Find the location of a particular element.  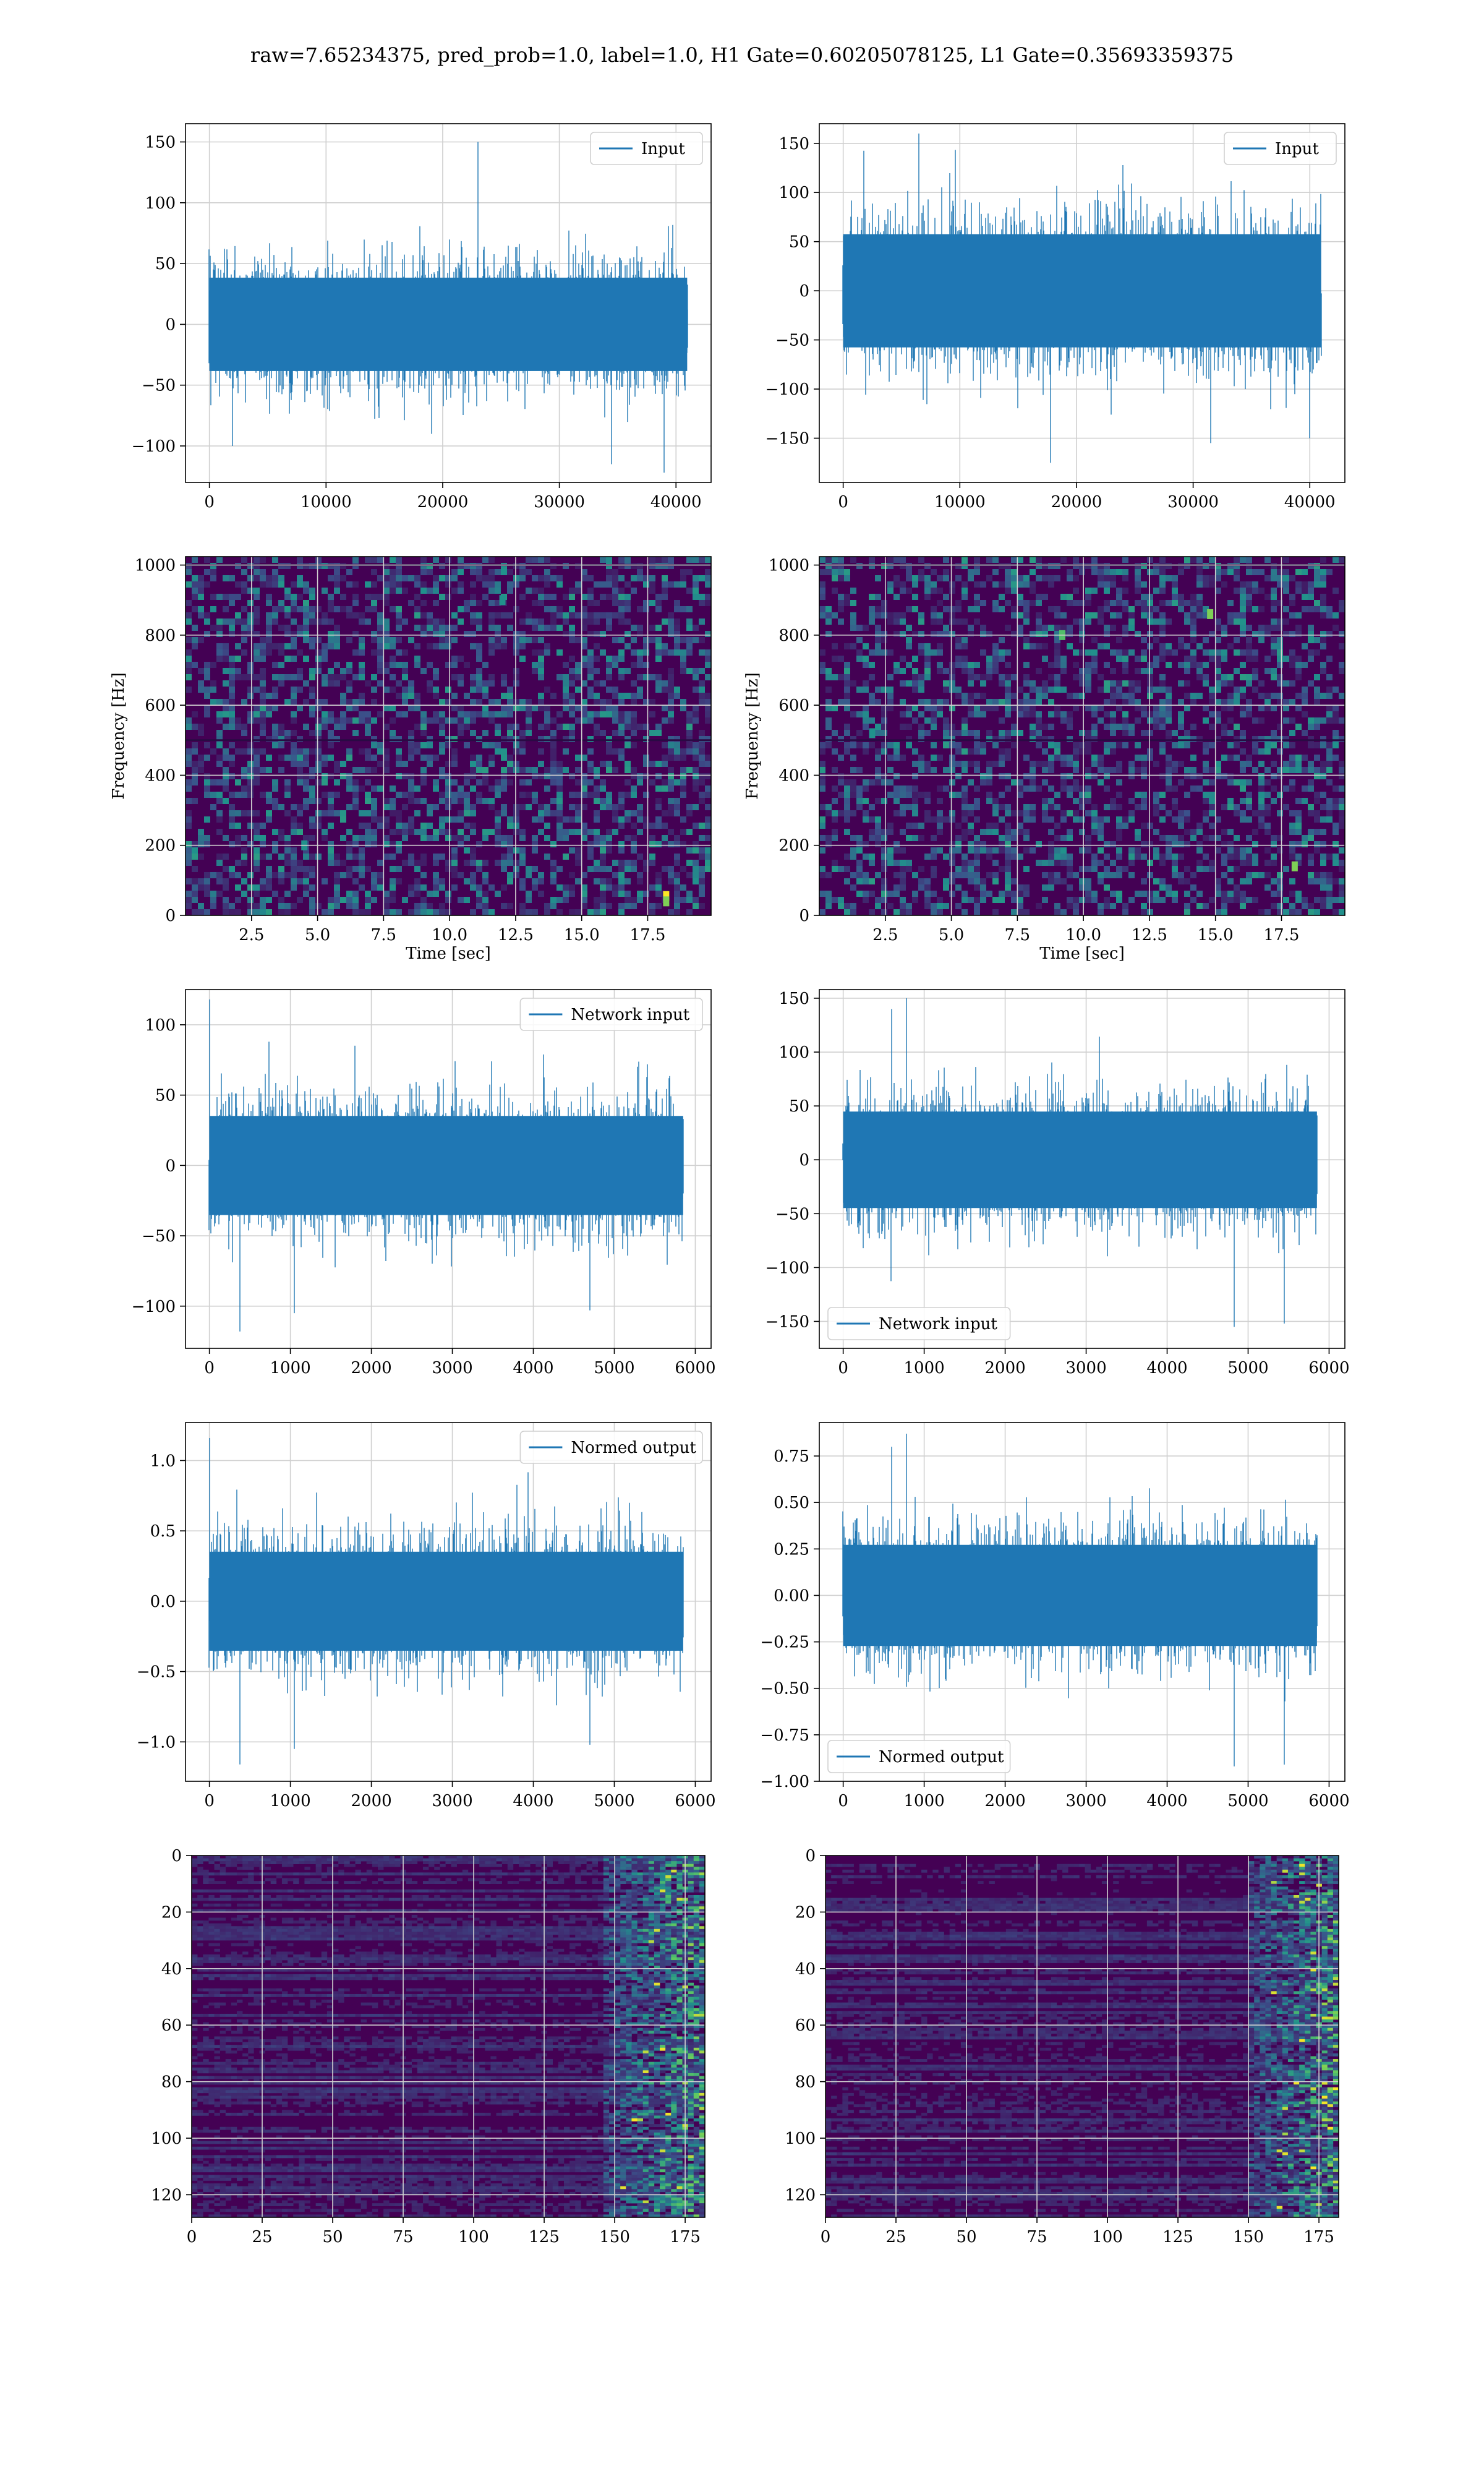

h1_input-legend-label: Input is located at coordinates (663, 149).